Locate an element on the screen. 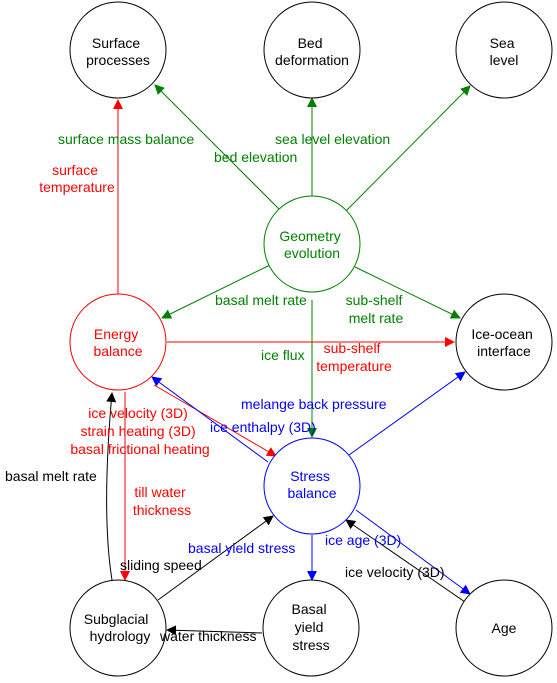  edge-stress-to-ice-ocean is located at coordinates (407, 413).